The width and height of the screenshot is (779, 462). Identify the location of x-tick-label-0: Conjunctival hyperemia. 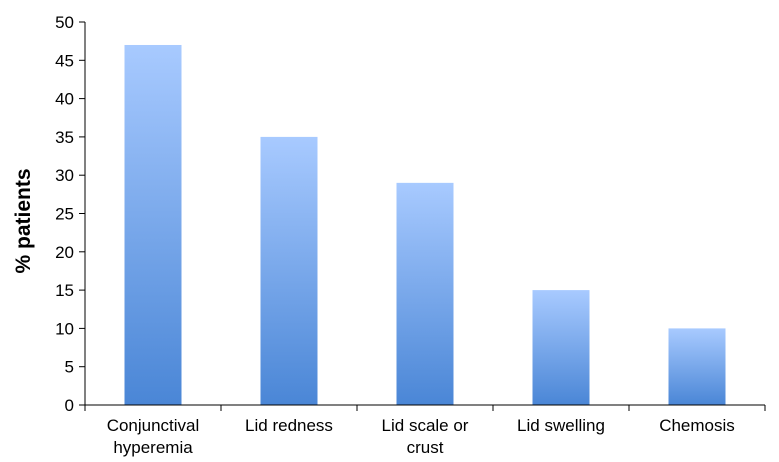
(153, 436).